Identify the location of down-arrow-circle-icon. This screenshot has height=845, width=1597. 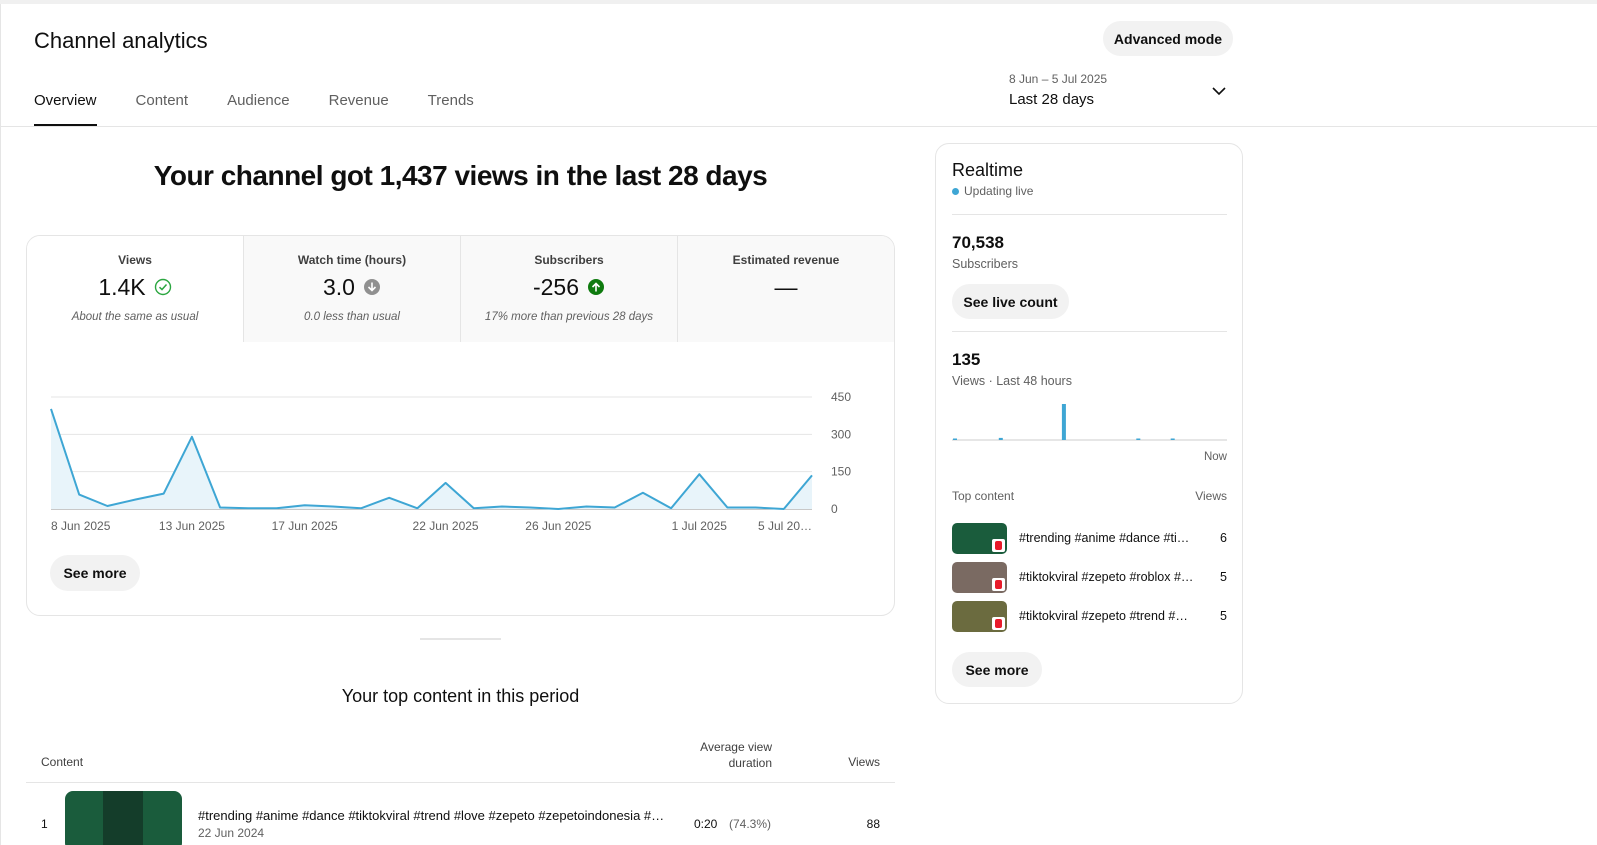
(371, 287).